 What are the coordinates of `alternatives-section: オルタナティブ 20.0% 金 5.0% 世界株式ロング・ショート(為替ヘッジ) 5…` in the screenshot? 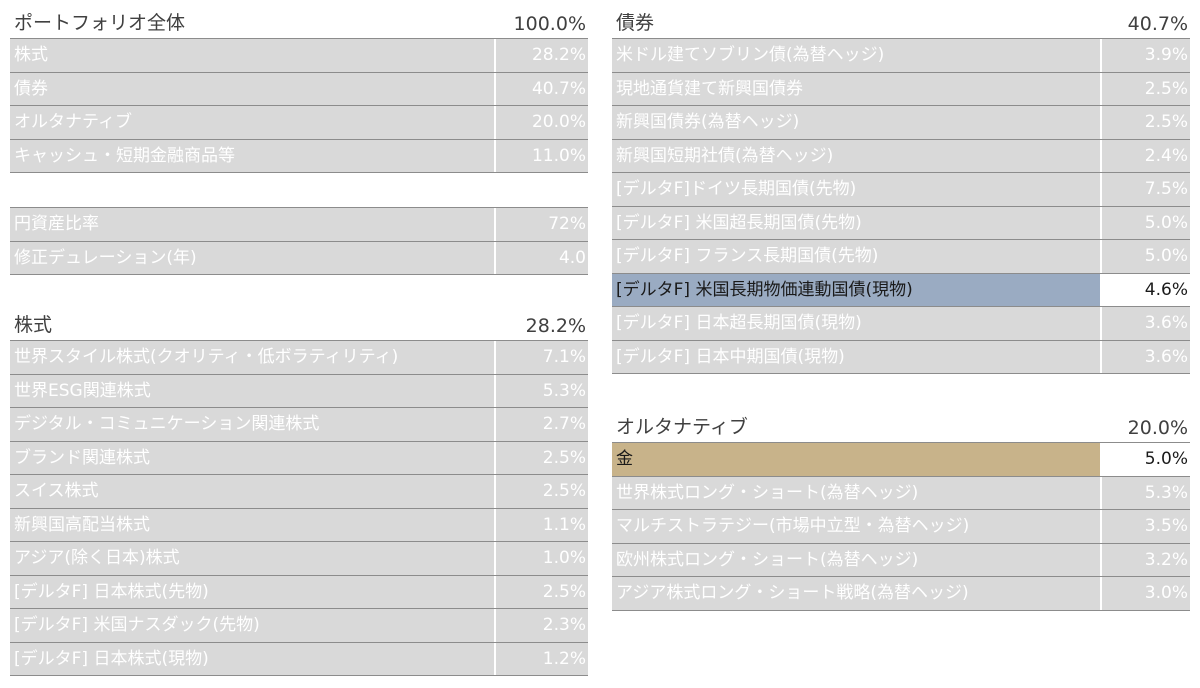 It's located at (901, 510).